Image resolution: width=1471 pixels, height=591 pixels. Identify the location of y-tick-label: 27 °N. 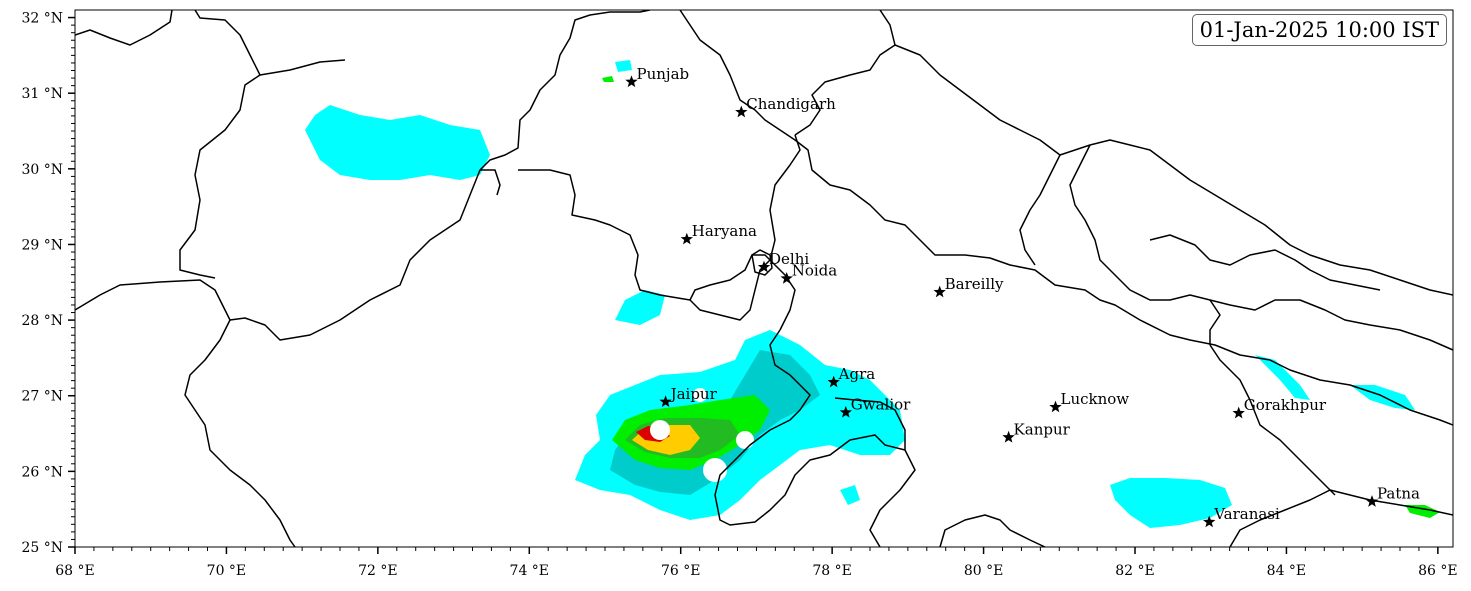
(42, 397).